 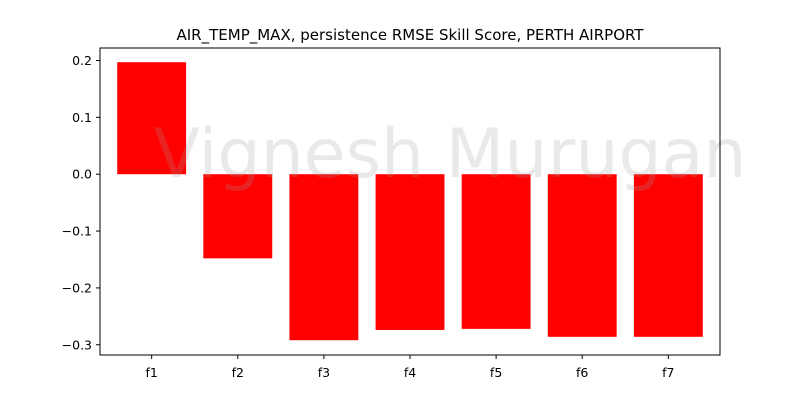 What do you see at coordinates (450, 154) in the screenshot?
I see `watermark: Vignesh Murugan` at bounding box center [450, 154].